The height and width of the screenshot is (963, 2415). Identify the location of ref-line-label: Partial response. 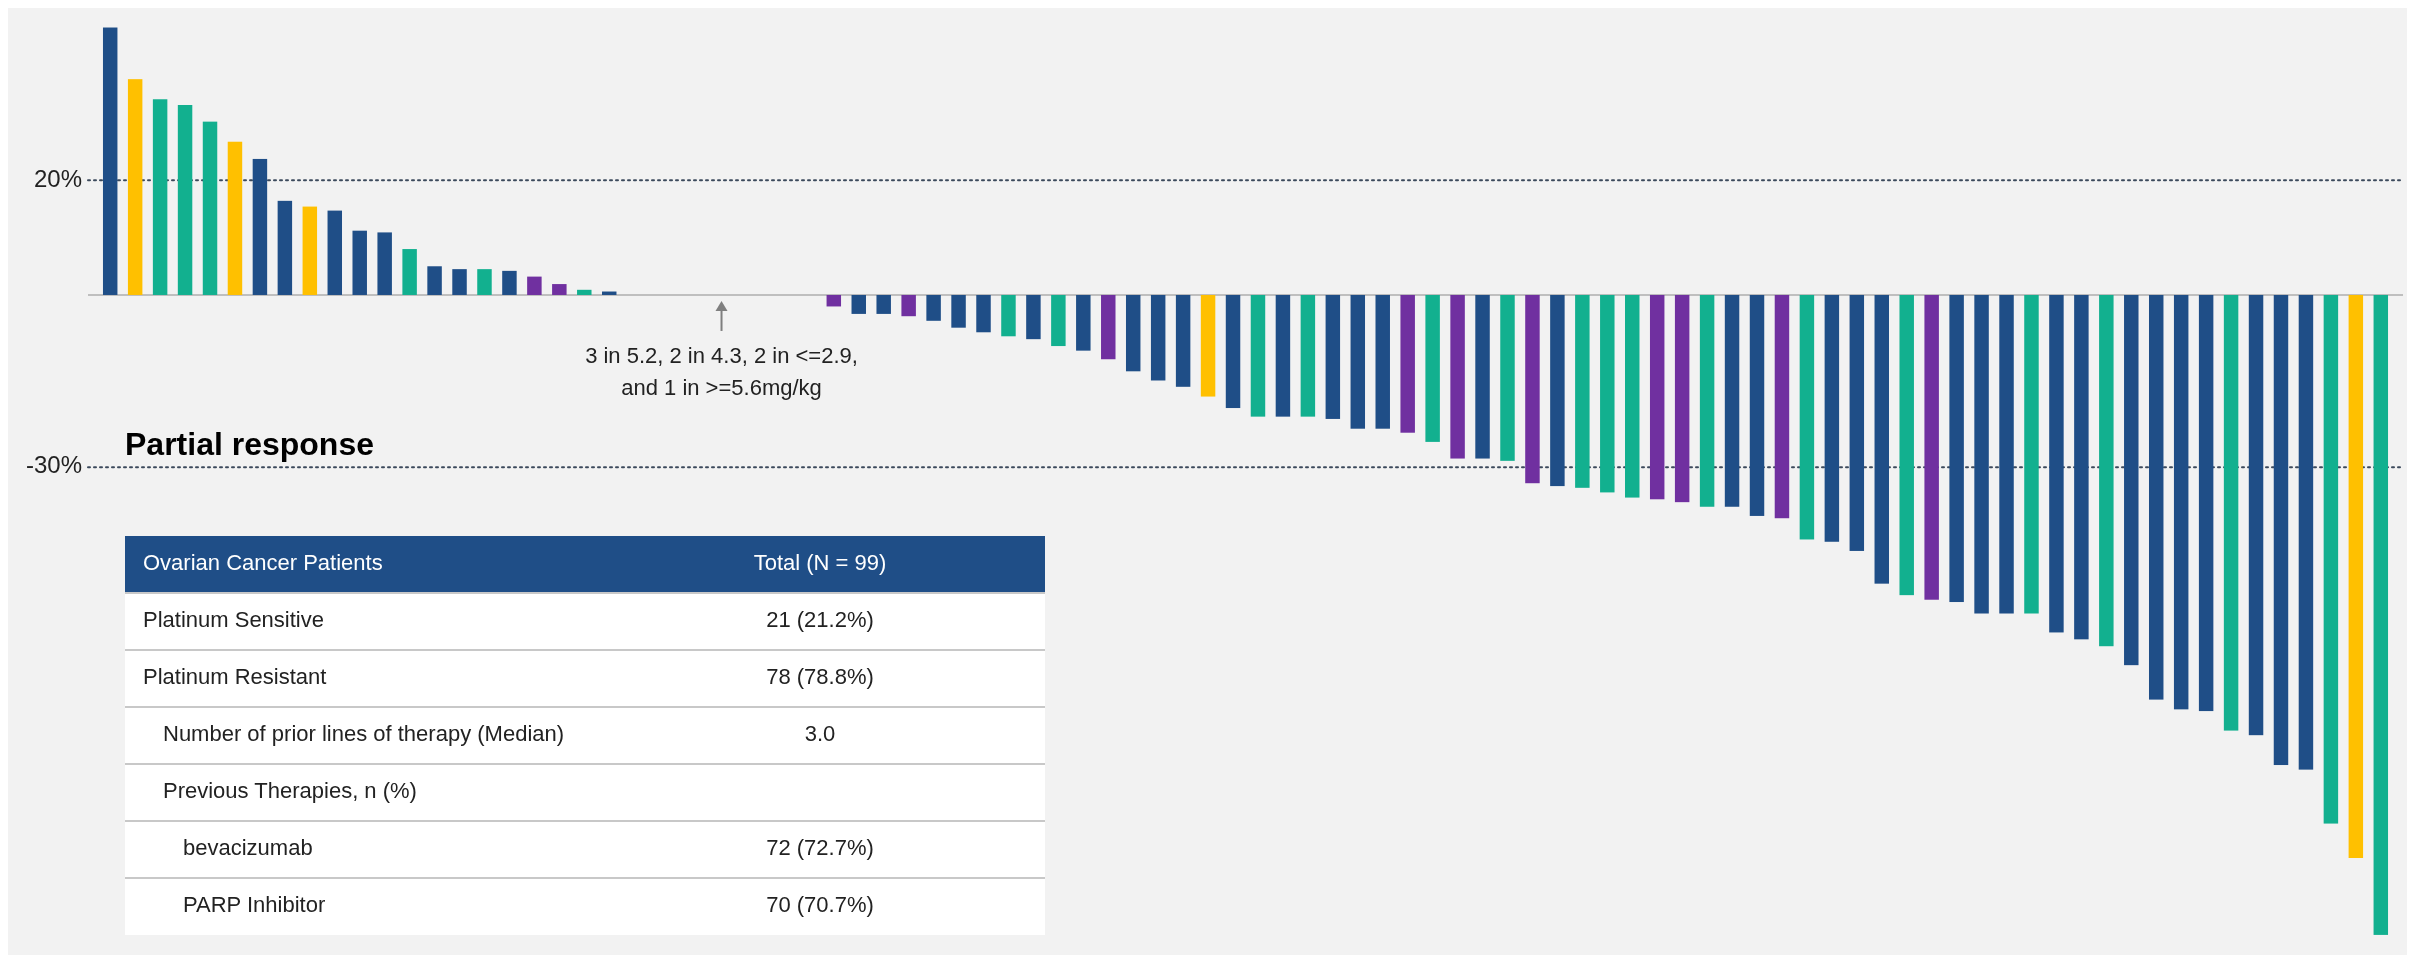
(249, 444).